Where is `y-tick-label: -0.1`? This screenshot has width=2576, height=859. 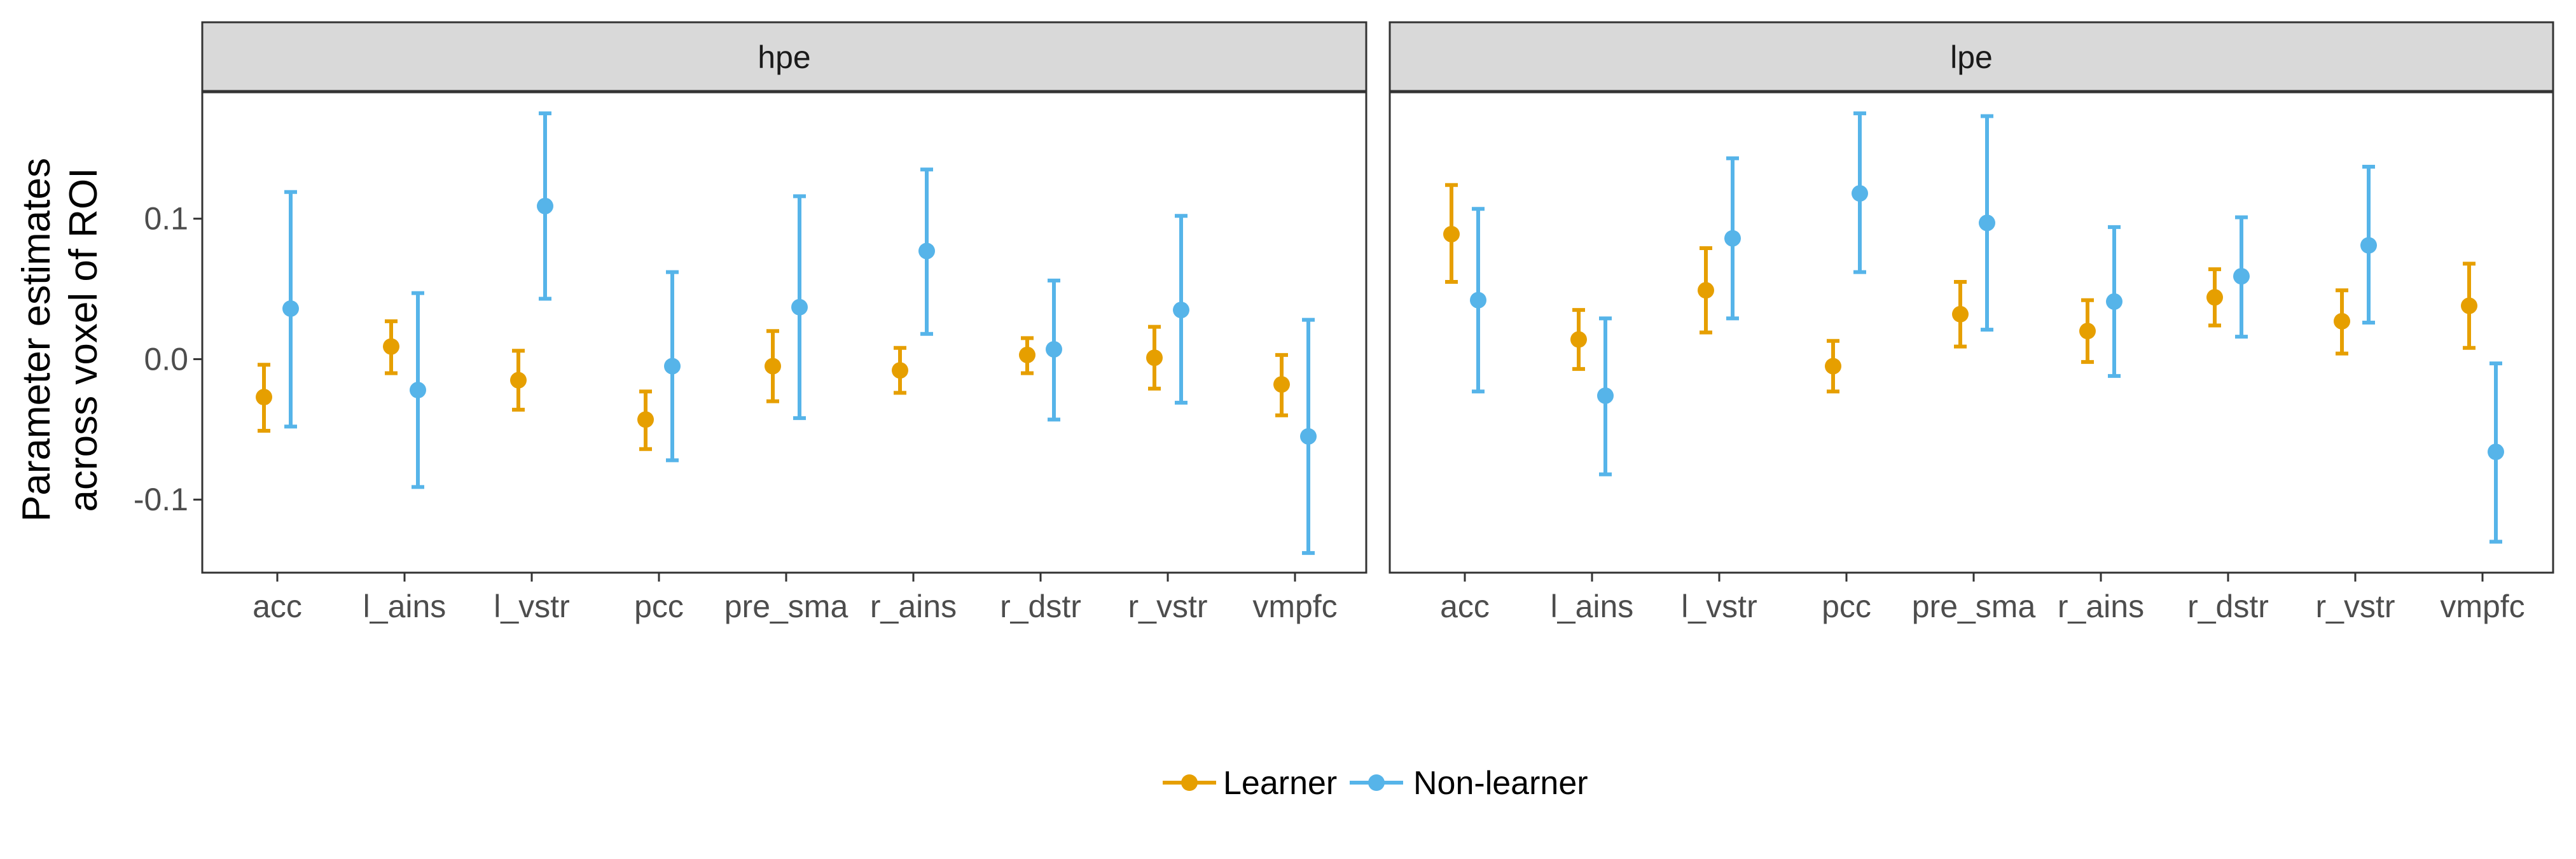 y-tick-label: -0.1 is located at coordinates (161, 499).